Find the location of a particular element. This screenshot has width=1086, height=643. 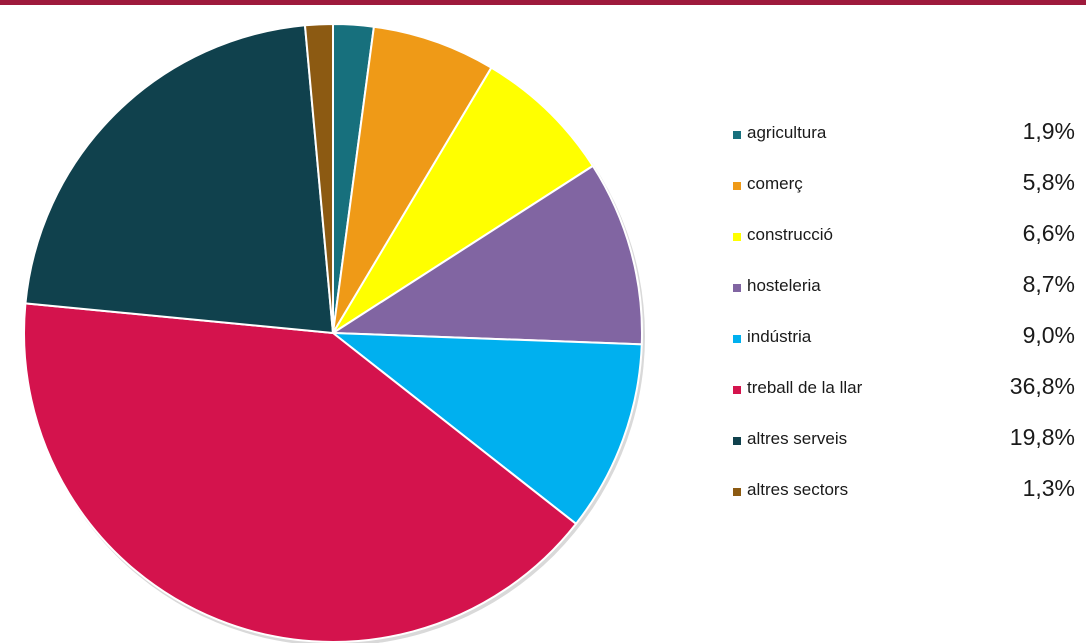

legend-label: comerç is located at coordinates (775, 183).